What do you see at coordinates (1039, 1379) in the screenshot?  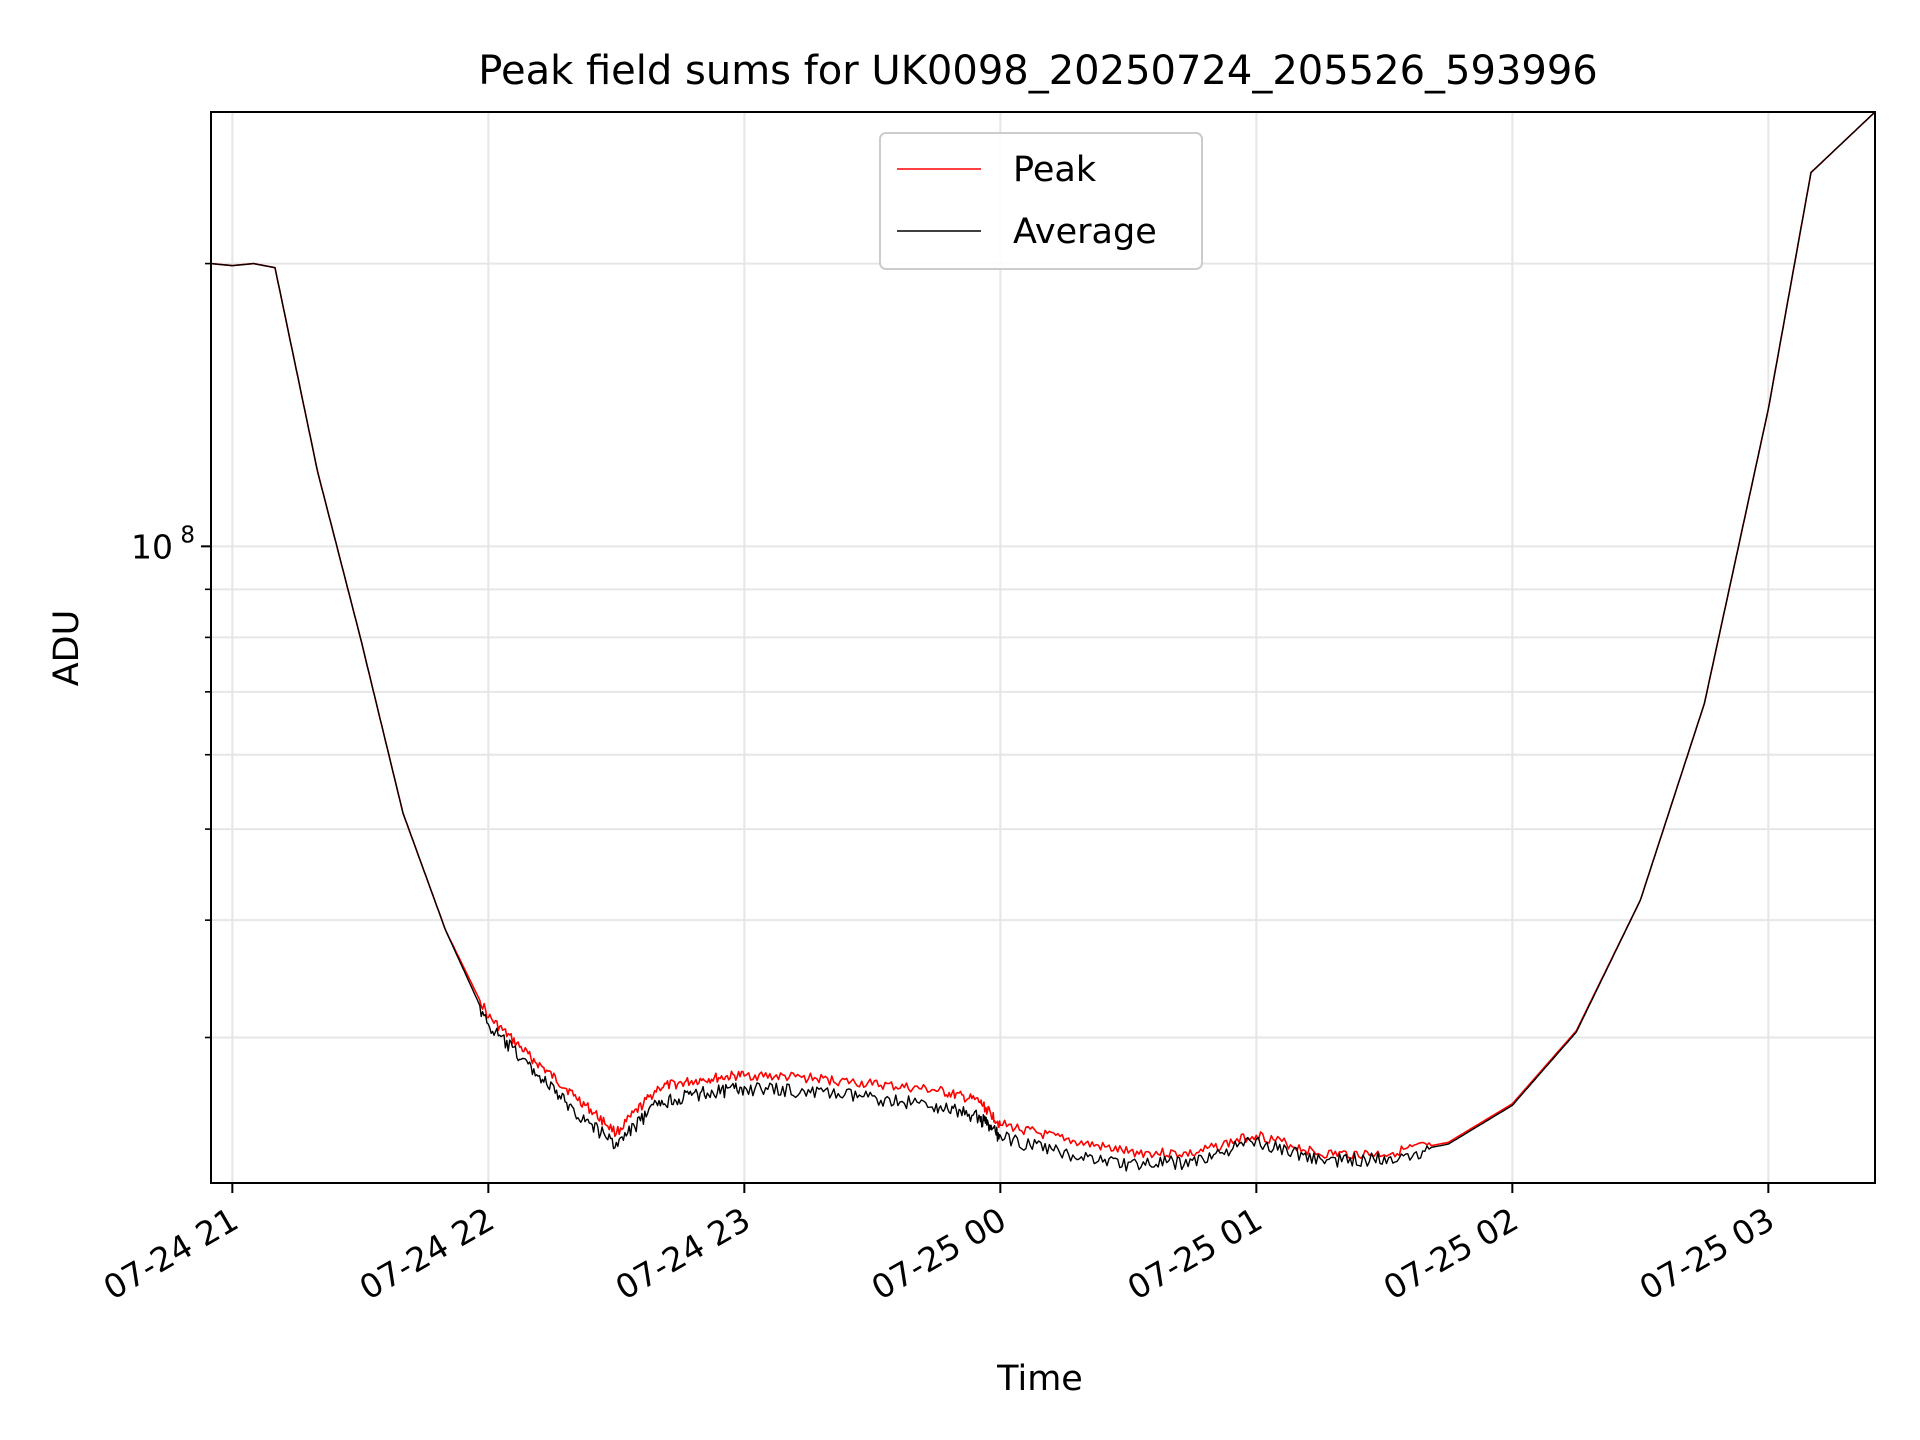 I see `x-axis-label: Time` at bounding box center [1039, 1379].